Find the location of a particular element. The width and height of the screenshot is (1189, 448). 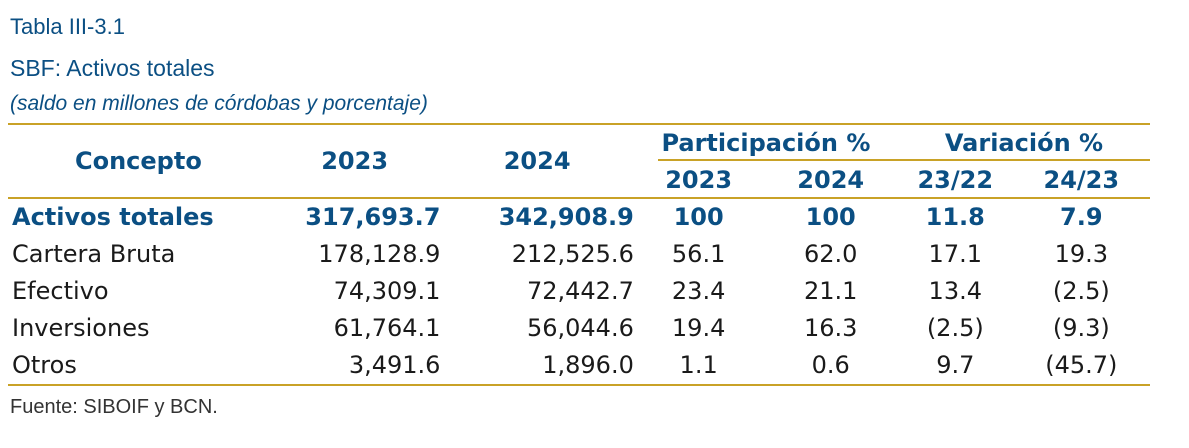

cell-concept: Otros is located at coordinates (44, 364).